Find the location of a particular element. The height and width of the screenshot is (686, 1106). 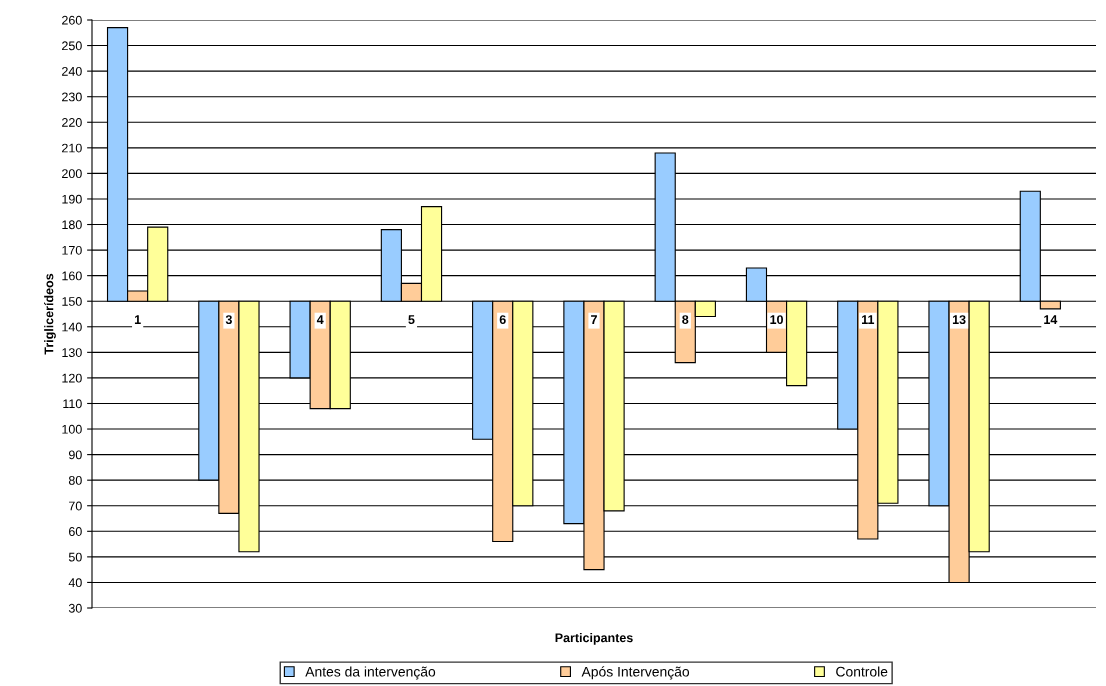

y-tick-label: 80 is located at coordinates (75, 480).